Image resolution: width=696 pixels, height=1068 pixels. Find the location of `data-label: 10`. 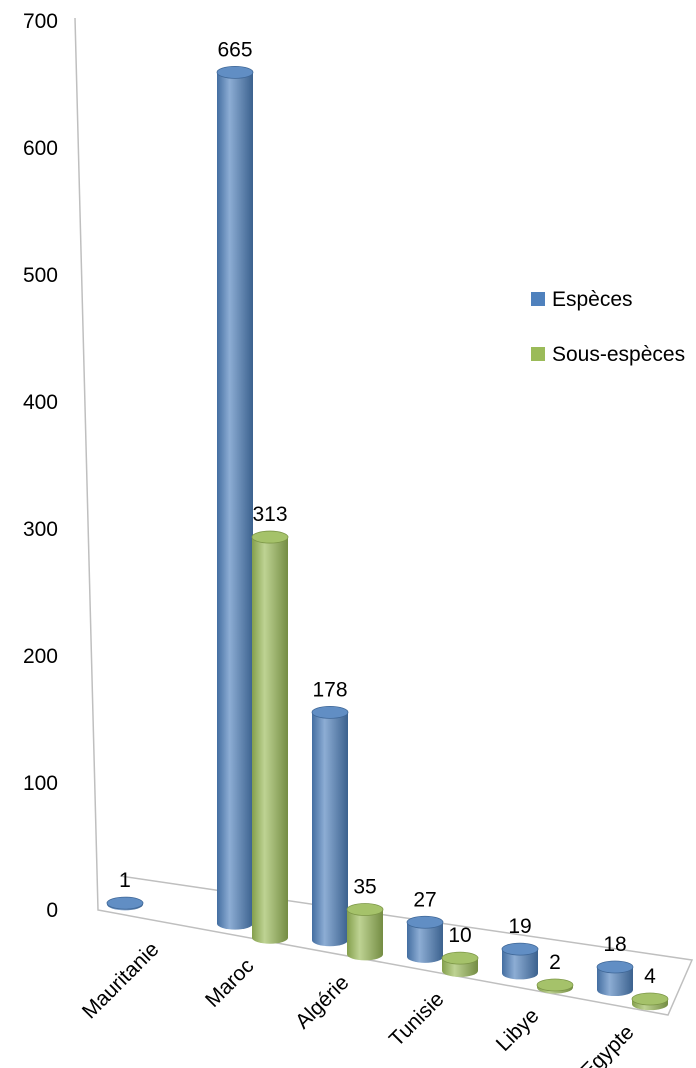

data-label: 10 is located at coordinates (459, 935).